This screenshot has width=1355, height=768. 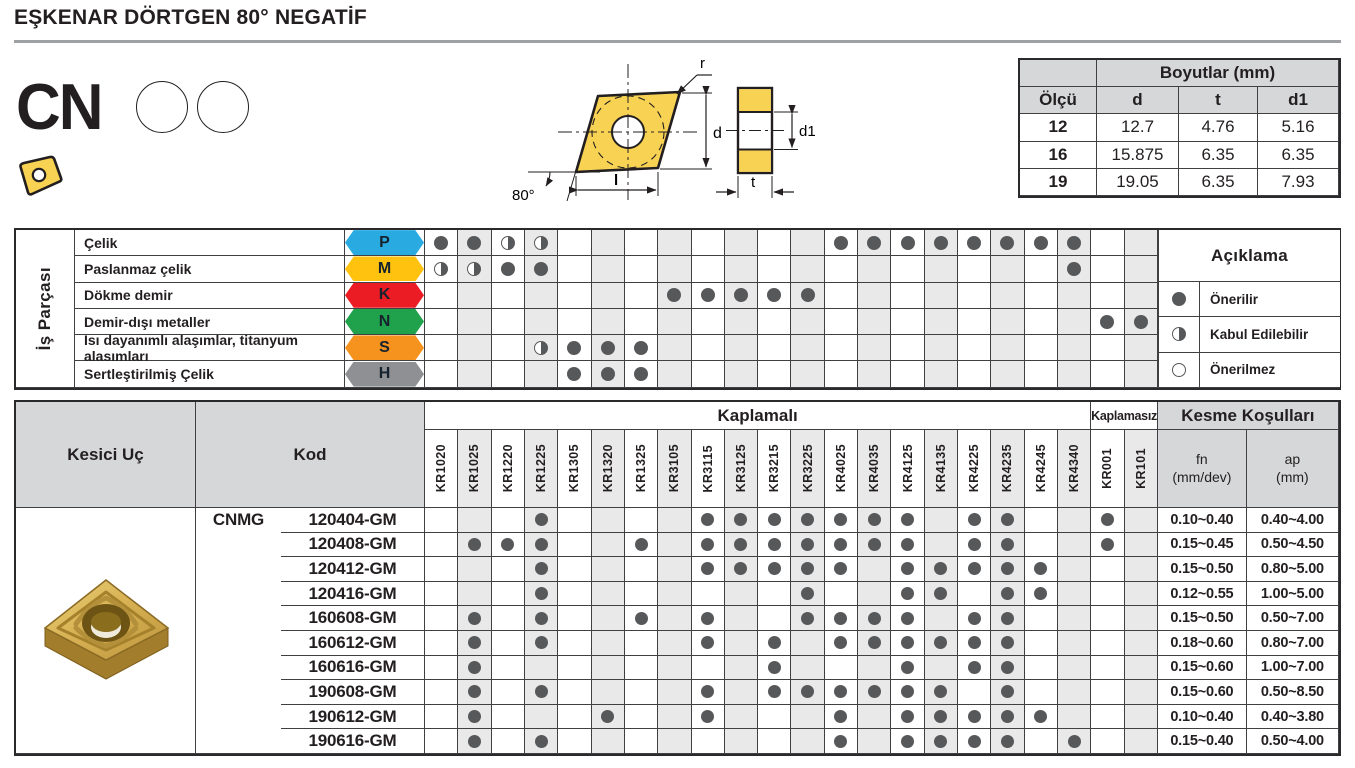 What do you see at coordinates (385, 348) in the screenshot?
I see `material-class-cell-S: S` at bounding box center [385, 348].